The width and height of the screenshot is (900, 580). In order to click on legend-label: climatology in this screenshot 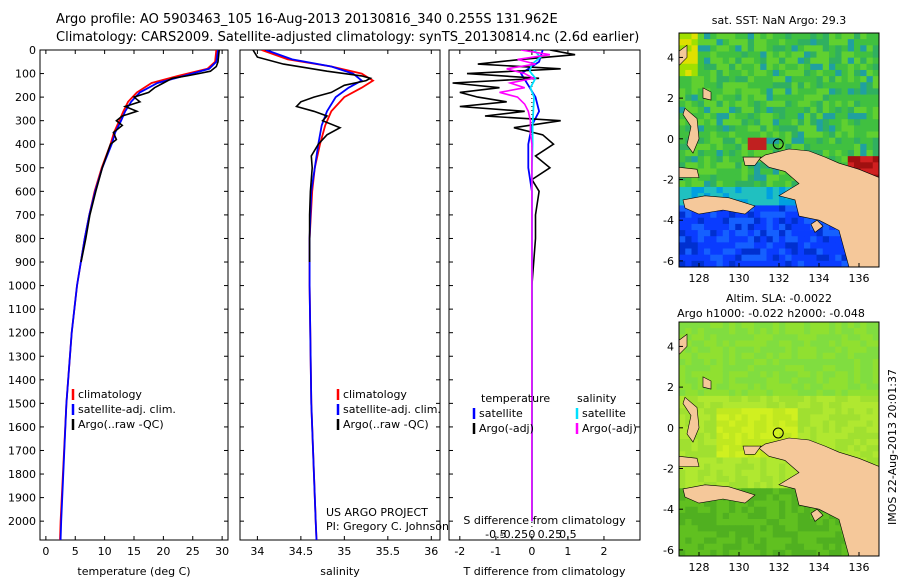, I will do `click(375, 394)`.